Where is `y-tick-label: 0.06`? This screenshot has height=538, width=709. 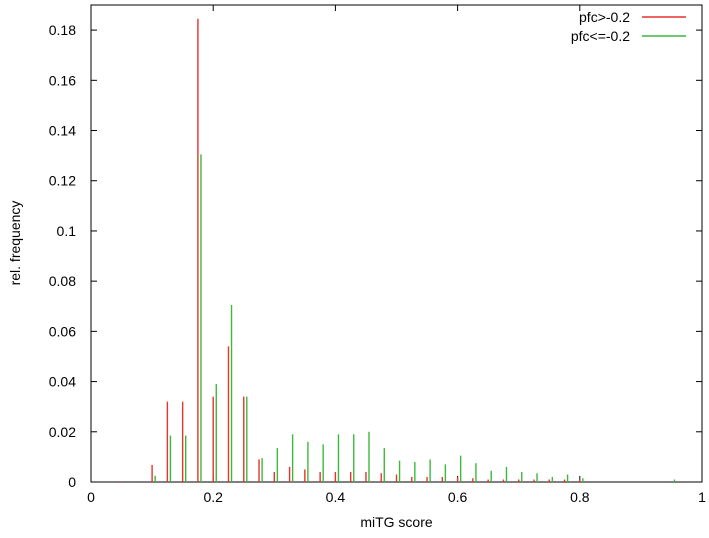 y-tick-label: 0.06 is located at coordinates (62, 331).